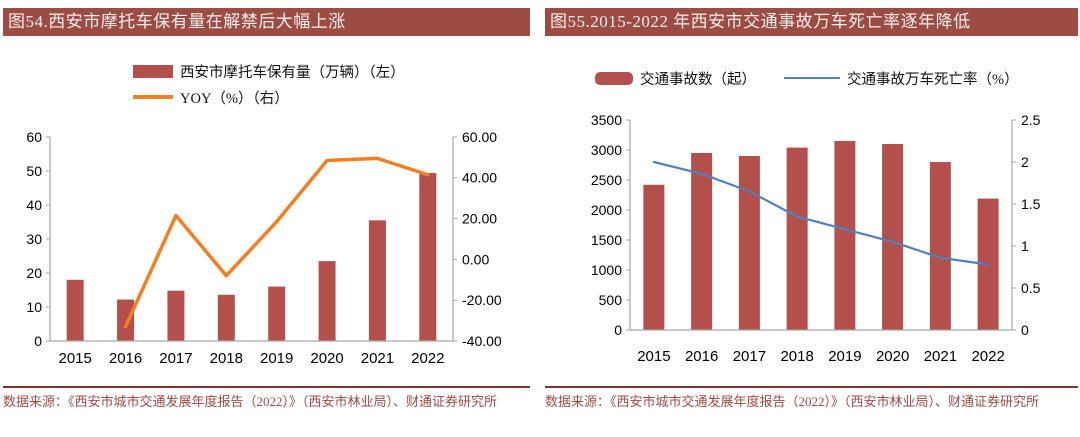 This screenshot has height=437, width=1080. I want to click on right-axis-label: 1, so click(1025, 246).